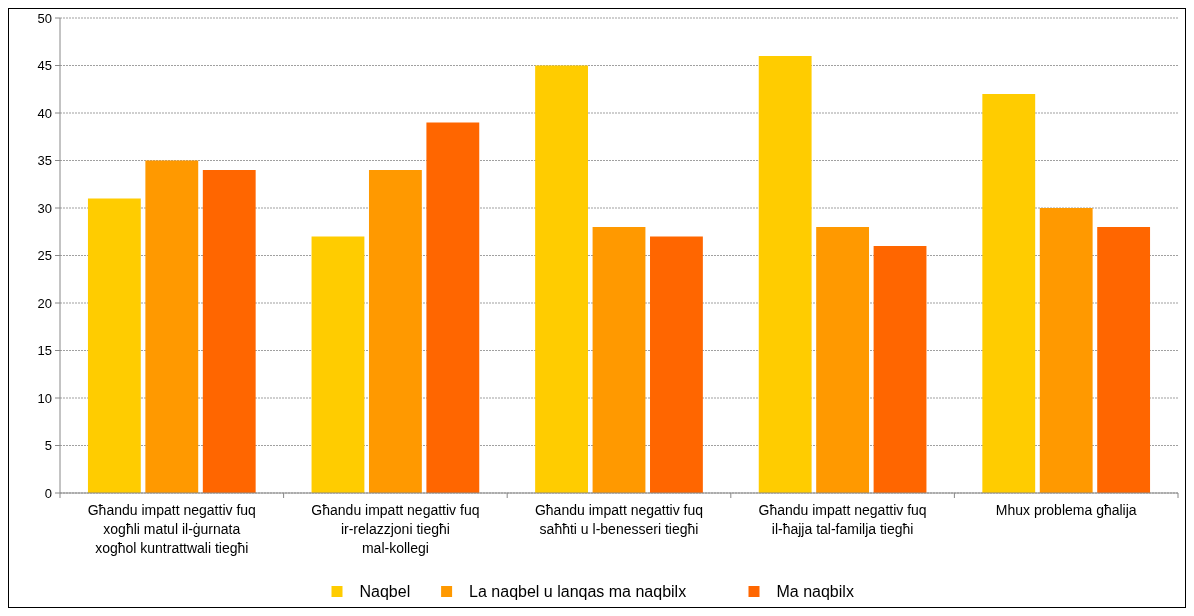  What do you see at coordinates (44, 208) in the screenshot?
I see `y-tick-label: 30` at bounding box center [44, 208].